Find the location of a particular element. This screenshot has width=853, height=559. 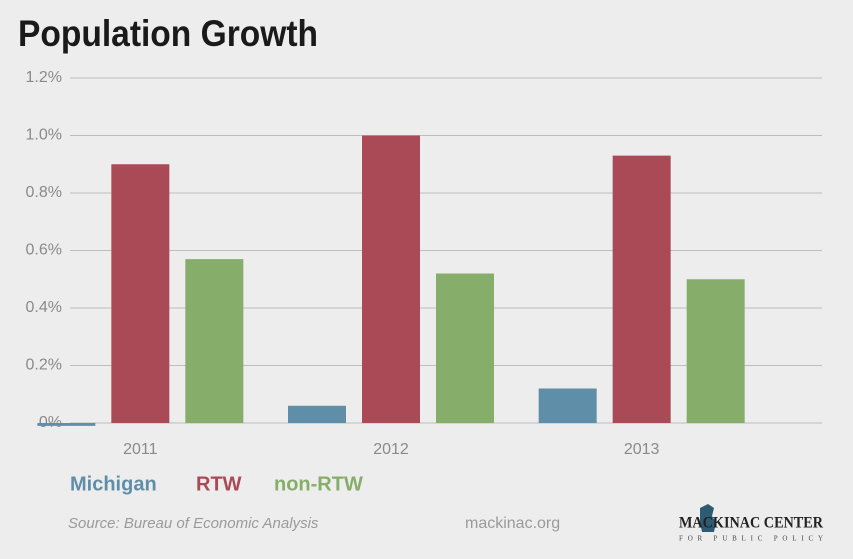

logo-tagline: FOR PUBLIC POLICY is located at coordinates (751, 539).